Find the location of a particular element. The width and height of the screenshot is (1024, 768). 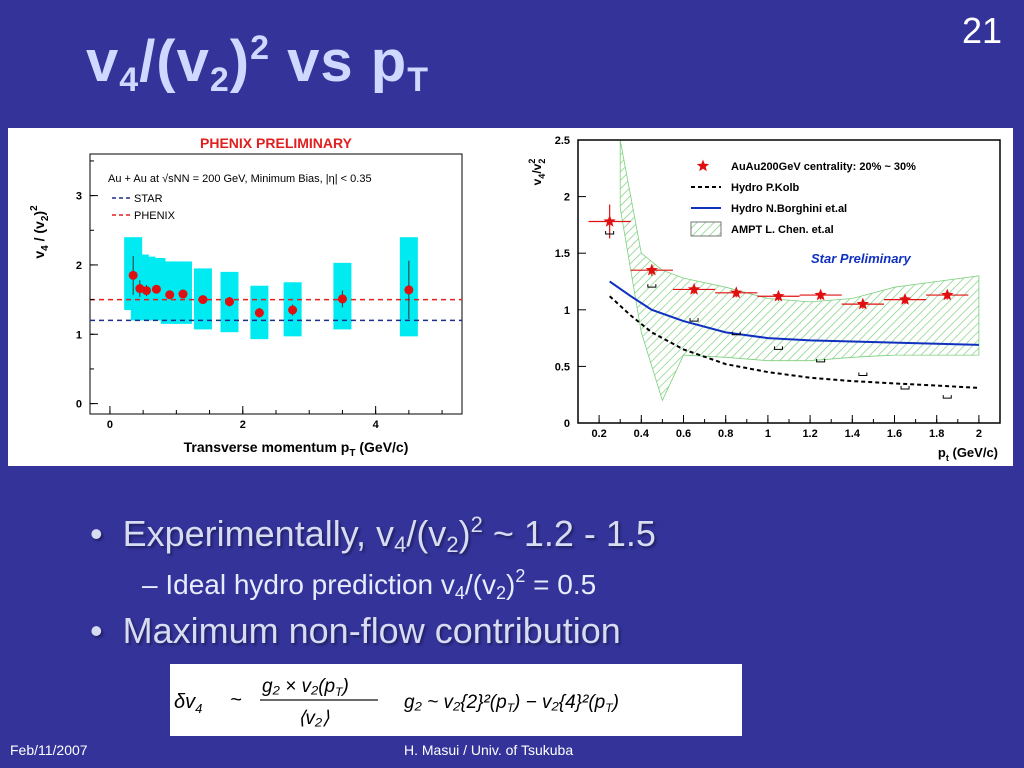

sub-bullet-hydro: – Ideal hydro prediction v4/(v2)2 = 0.5 is located at coordinates (369, 584).